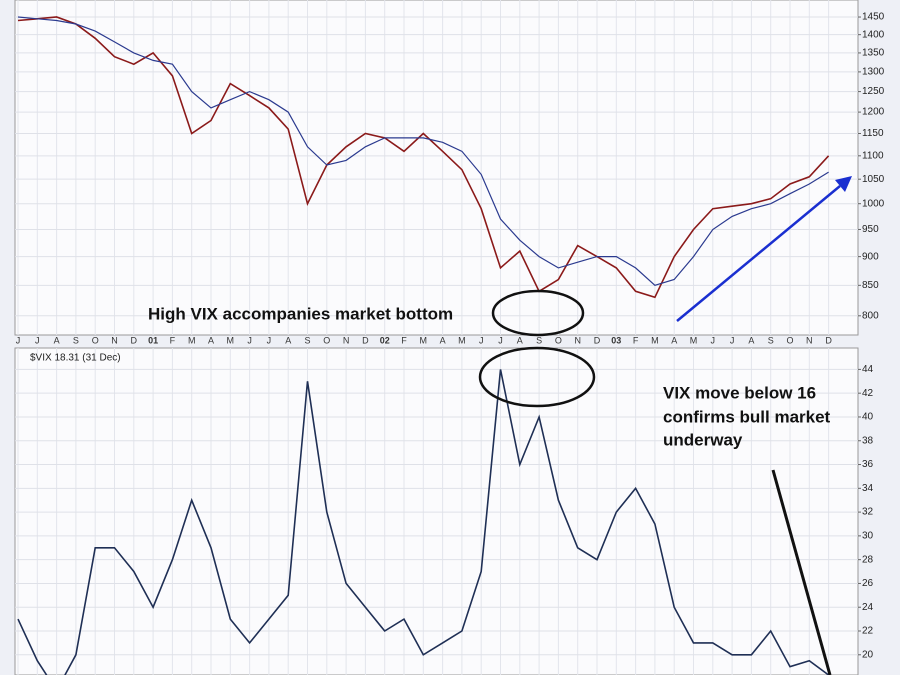  I want to click on bottom-circle, so click(538, 313).